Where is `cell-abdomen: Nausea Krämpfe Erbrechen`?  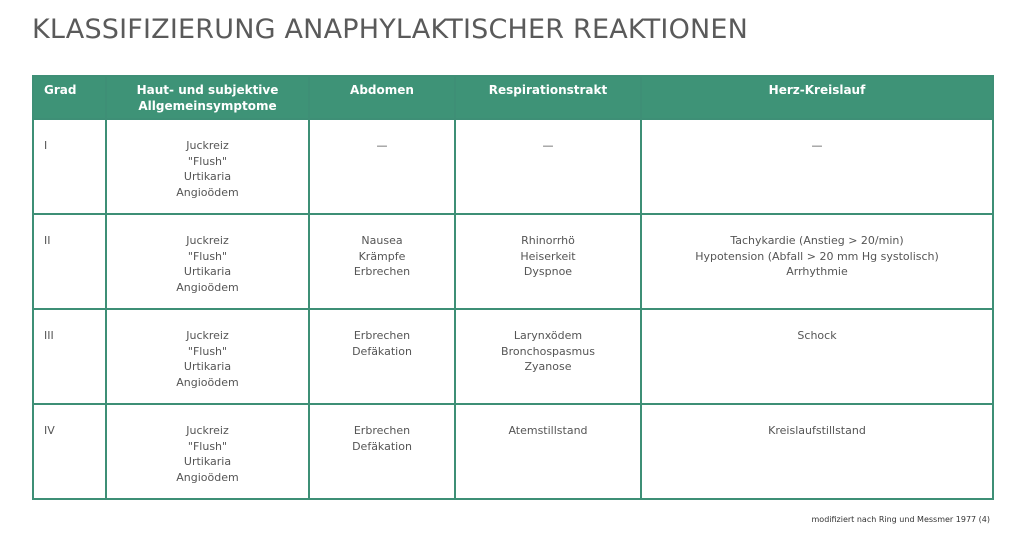 cell-abdomen: Nausea Krämpfe Erbrechen is located at coordinates (382, 261).